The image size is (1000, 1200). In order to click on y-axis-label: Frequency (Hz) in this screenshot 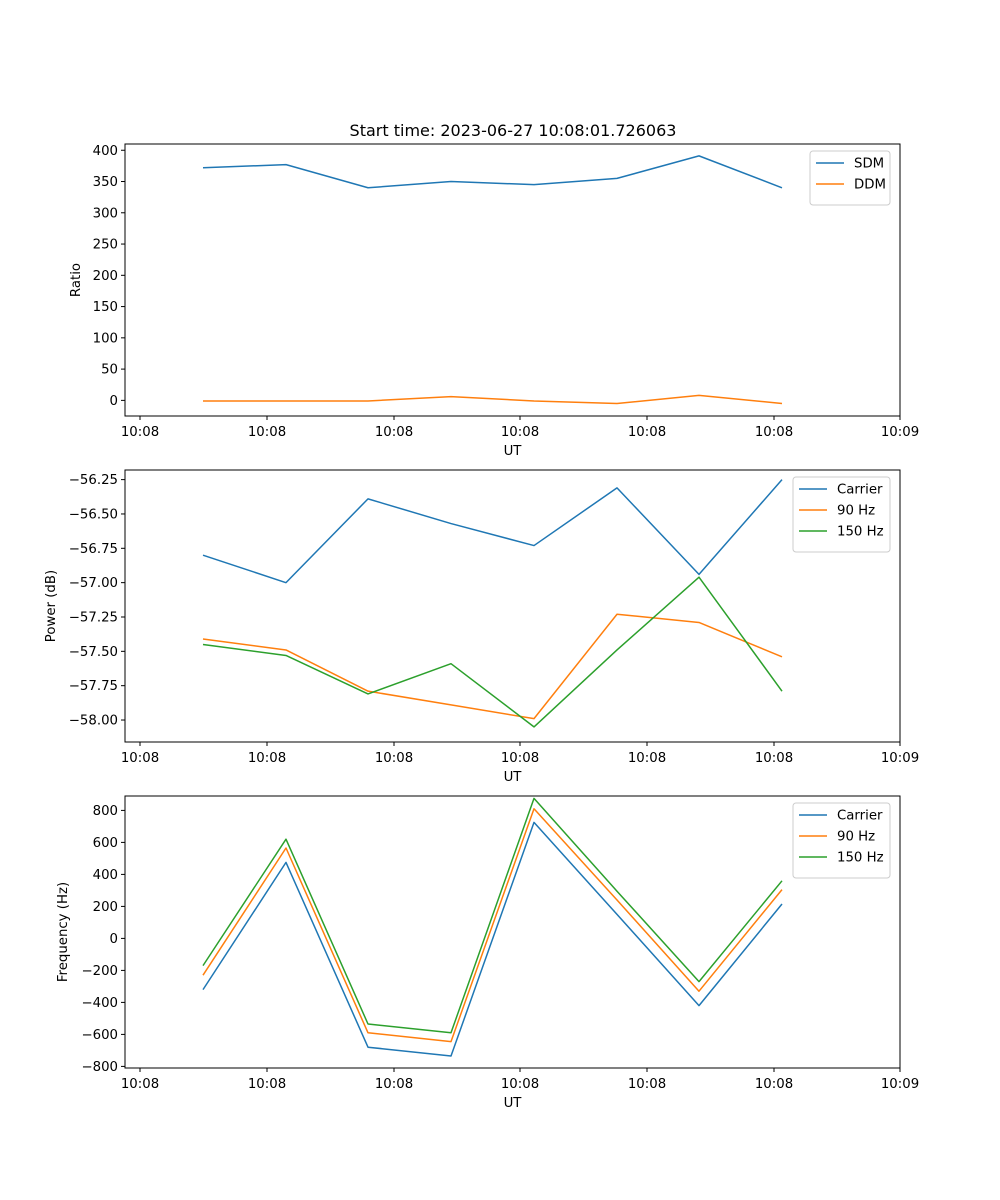, I will do `click(63, 932)`.